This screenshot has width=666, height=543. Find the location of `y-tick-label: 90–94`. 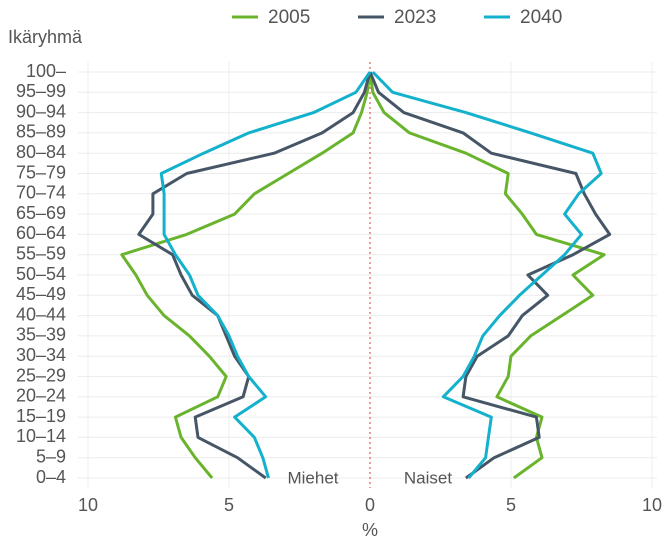

y-tick-label: 90–94 is located at coordinates (41, 111).